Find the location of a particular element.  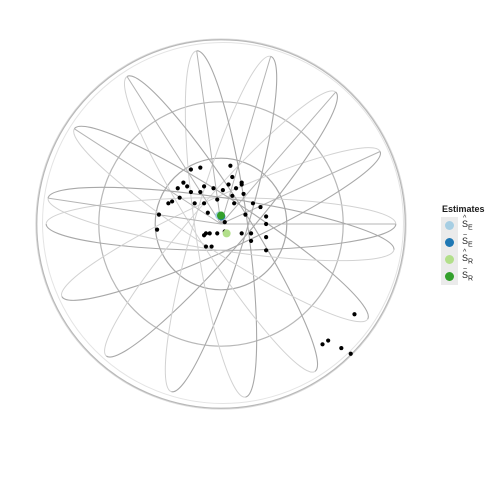

legend-item: ^ SR is located at coordinates (471, 259).